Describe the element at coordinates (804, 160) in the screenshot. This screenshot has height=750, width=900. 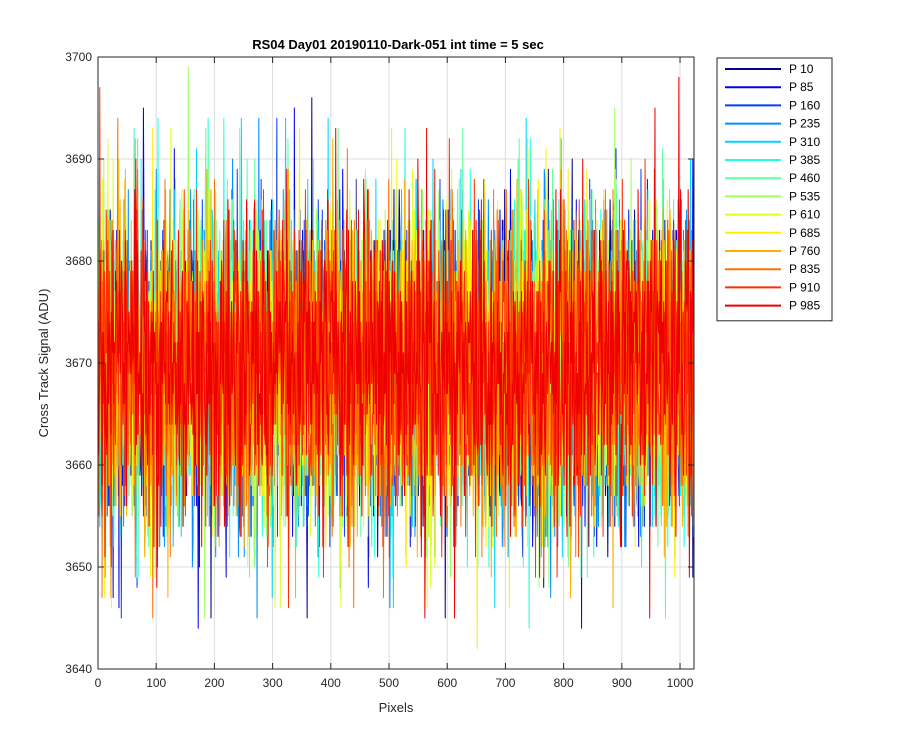
I see `legend-label: P 385` at that location.